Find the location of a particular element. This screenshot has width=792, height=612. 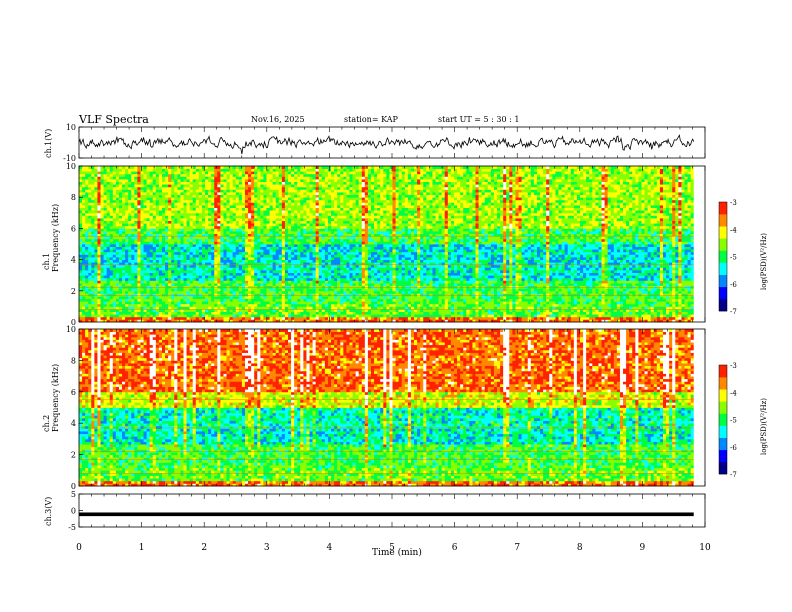

x-tick-label-5: 5 is located at coordinates (392, 548).